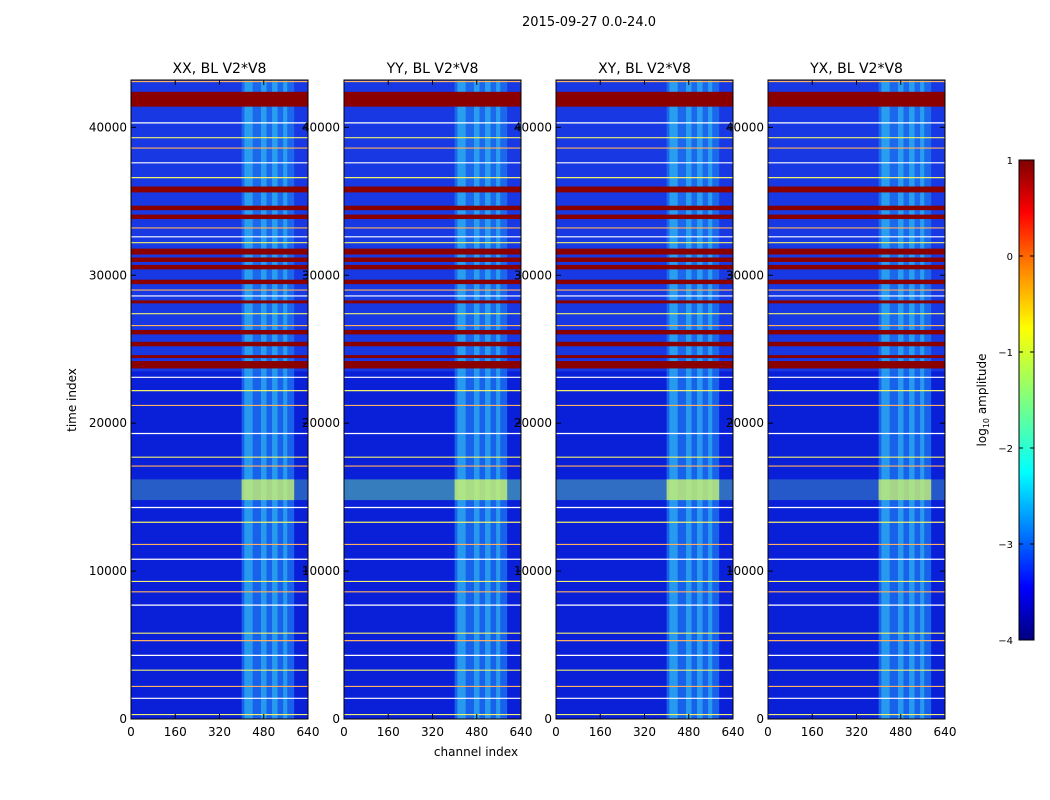  I want to click on colorbar-tick-label: 0, so click(1010, 257).